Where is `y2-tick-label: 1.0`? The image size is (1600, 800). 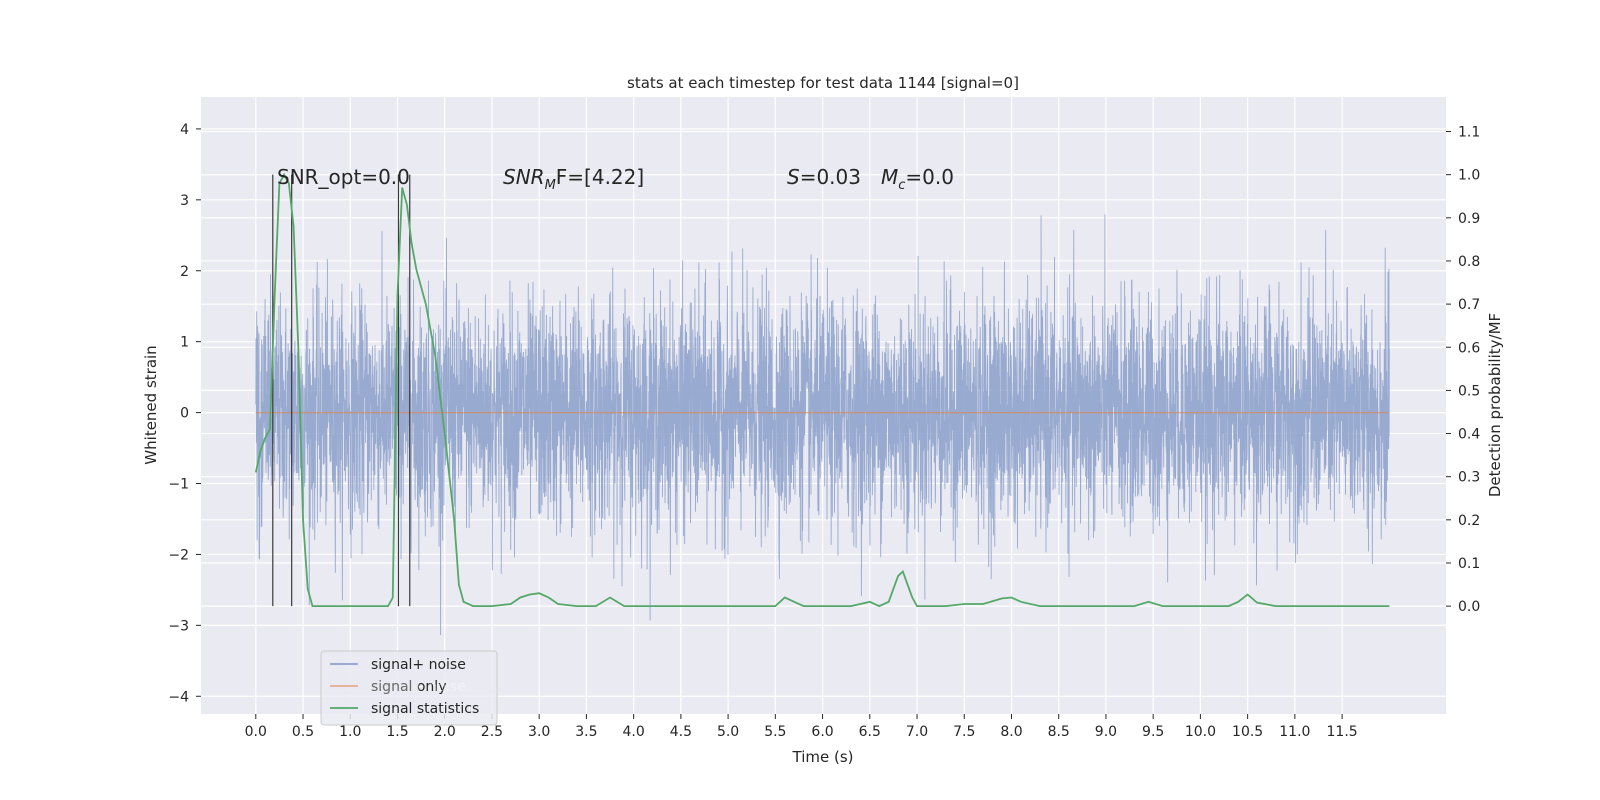 y2-tick-label: 1.0 is located at coordinates (1469, 176).